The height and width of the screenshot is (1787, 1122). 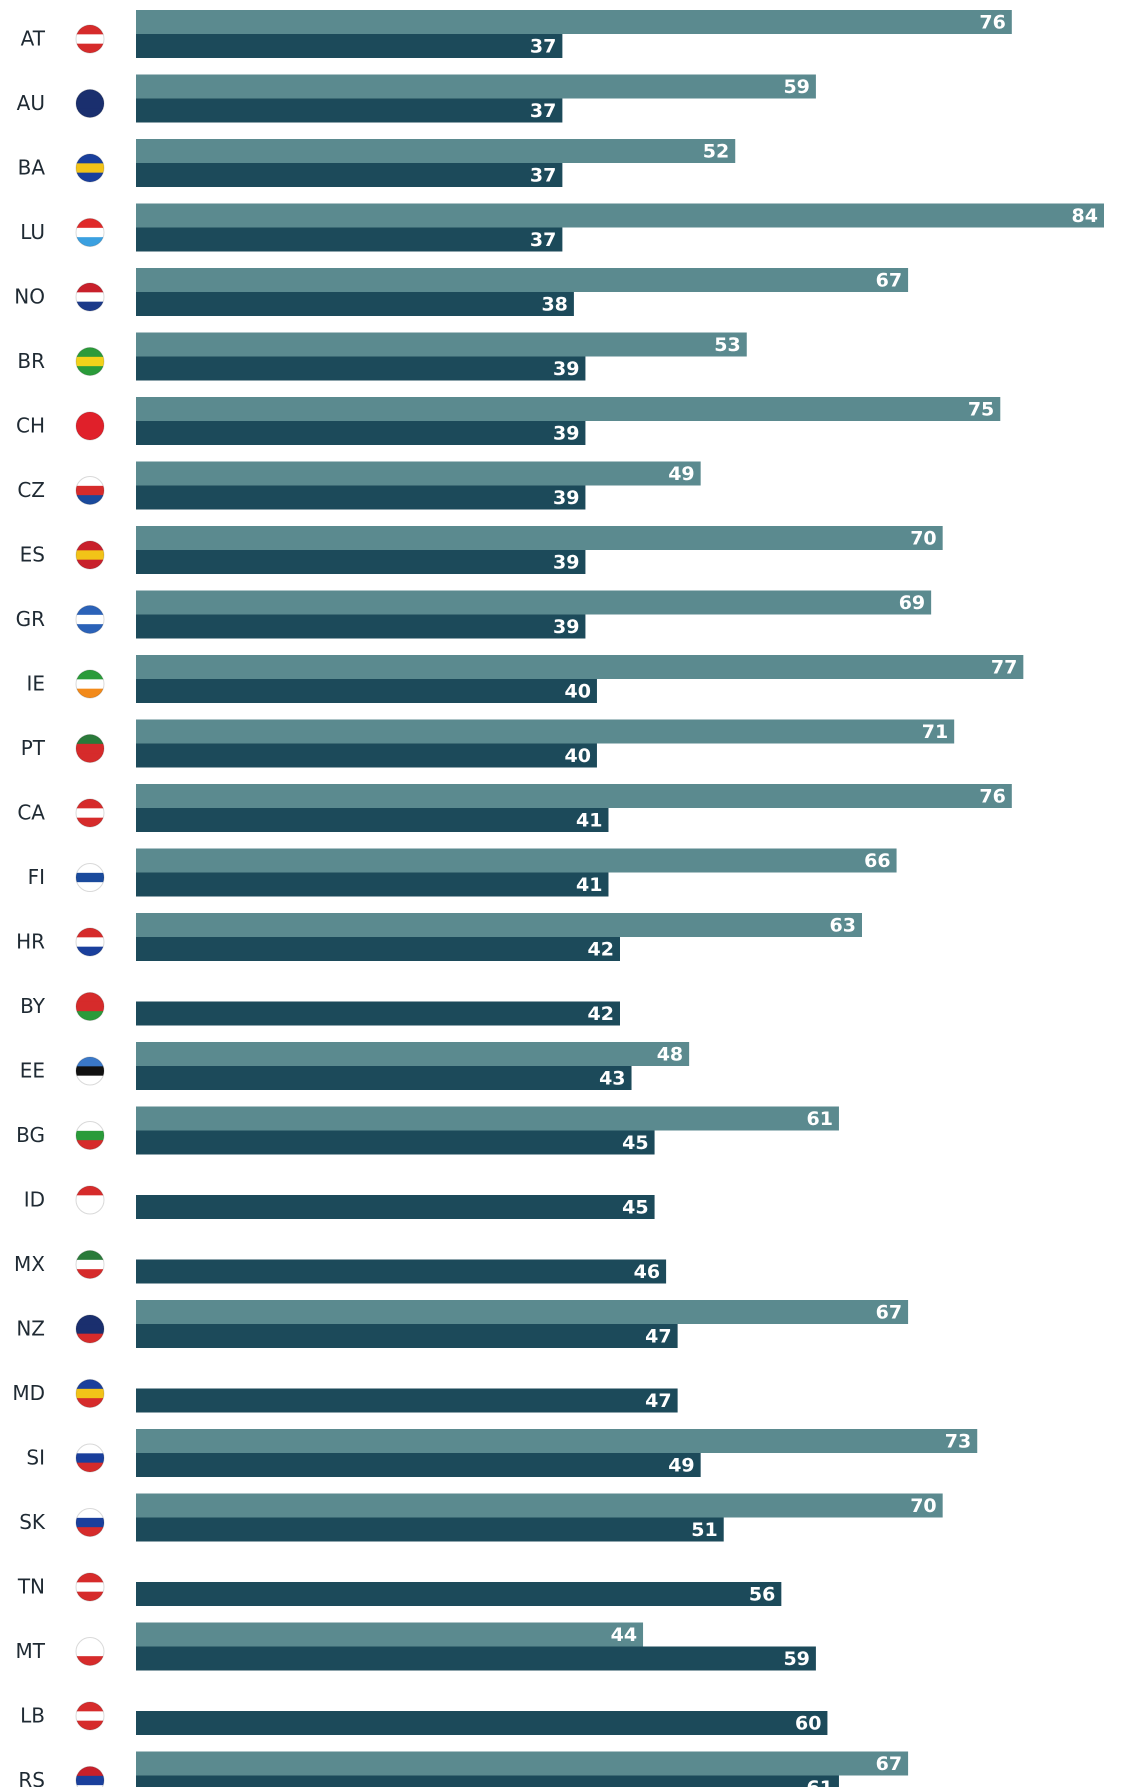 What do you see at coordinates (843, 926) in the screenshot?
I see `value-label: 63` at bounding box center [843, 926].